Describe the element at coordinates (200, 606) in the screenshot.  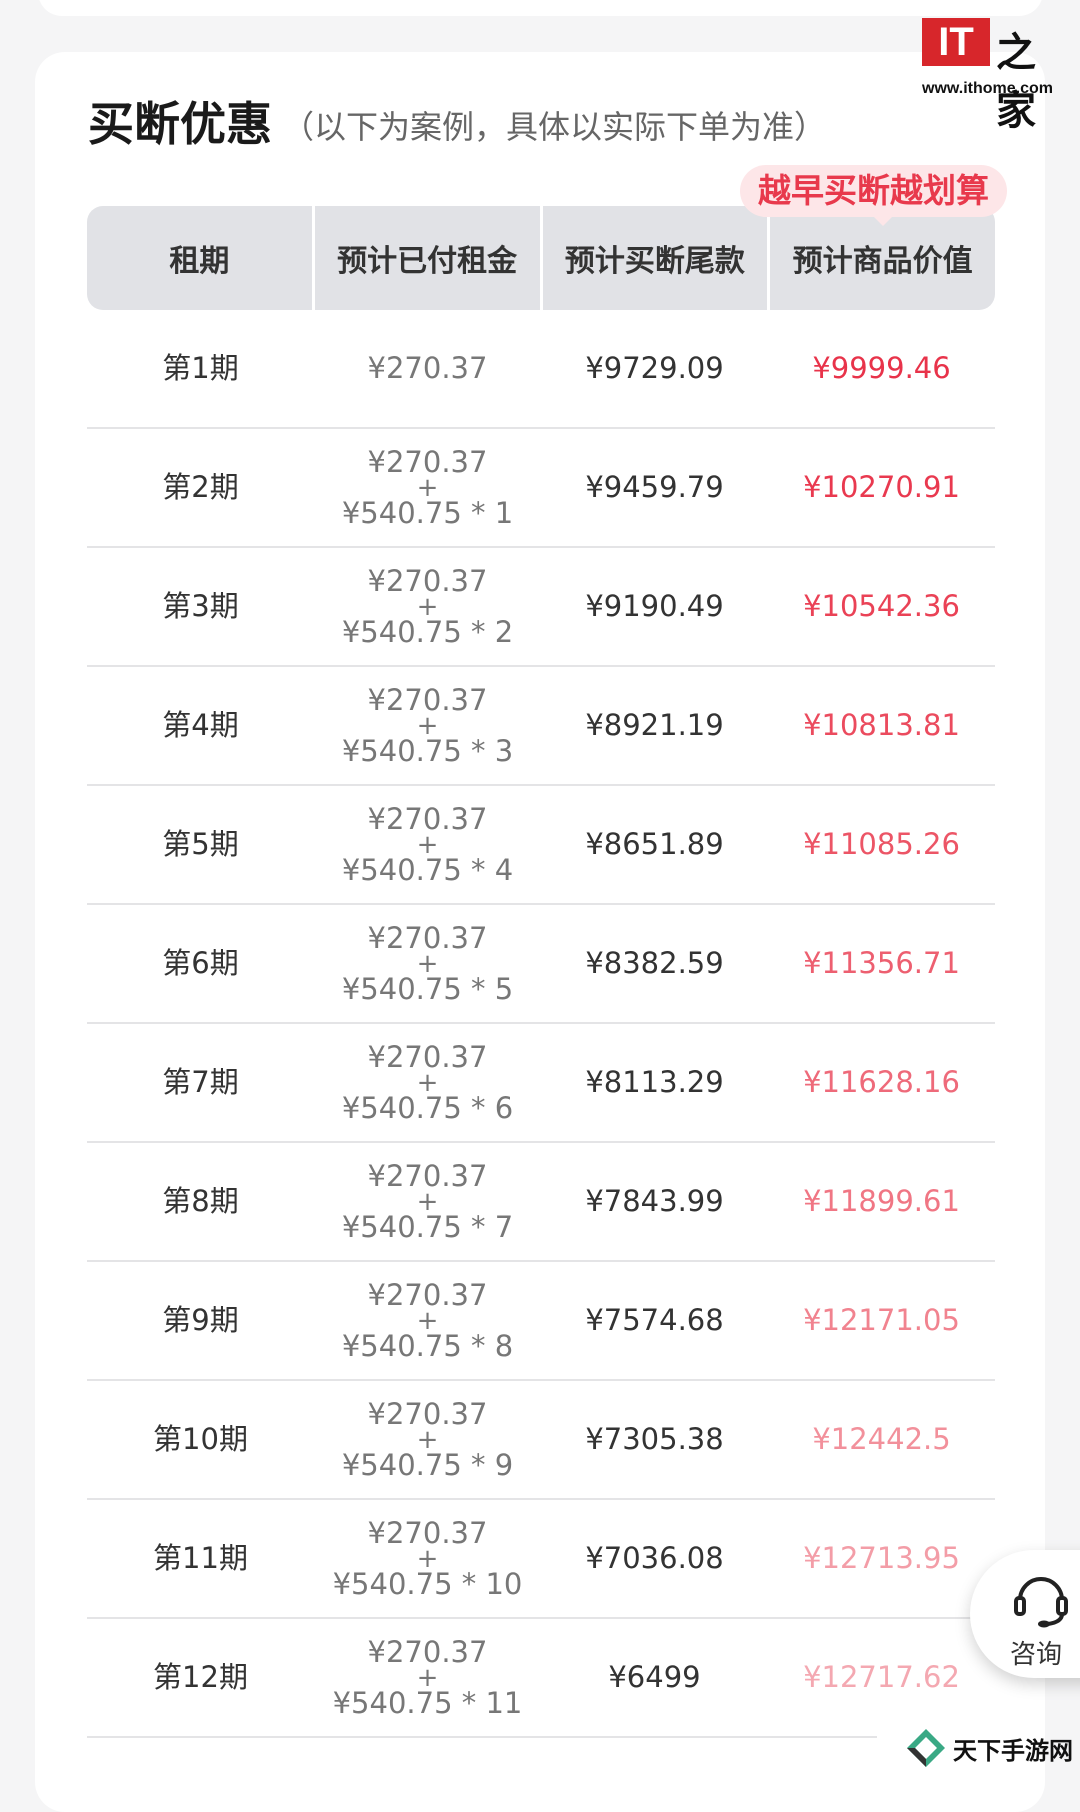
I see `cell-period: 第3期` at that location.